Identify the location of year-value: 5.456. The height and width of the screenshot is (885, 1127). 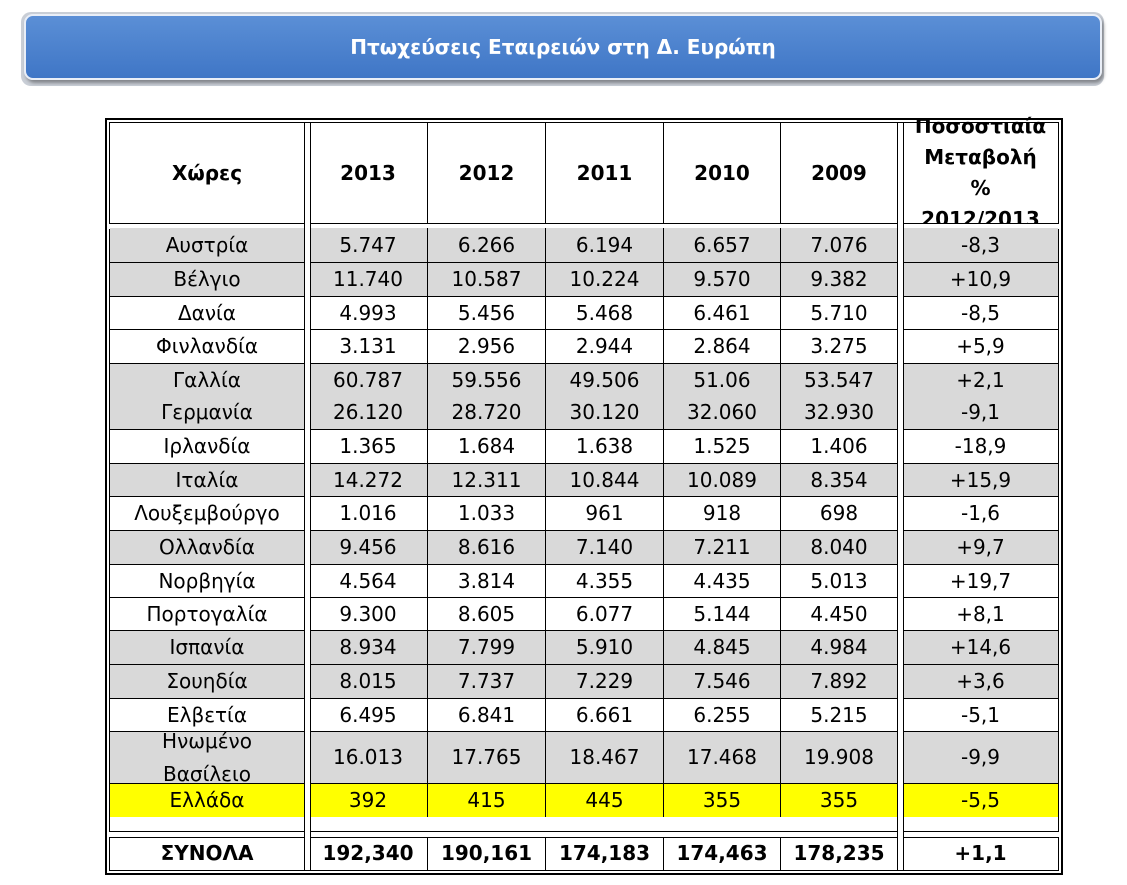
(486, 312).